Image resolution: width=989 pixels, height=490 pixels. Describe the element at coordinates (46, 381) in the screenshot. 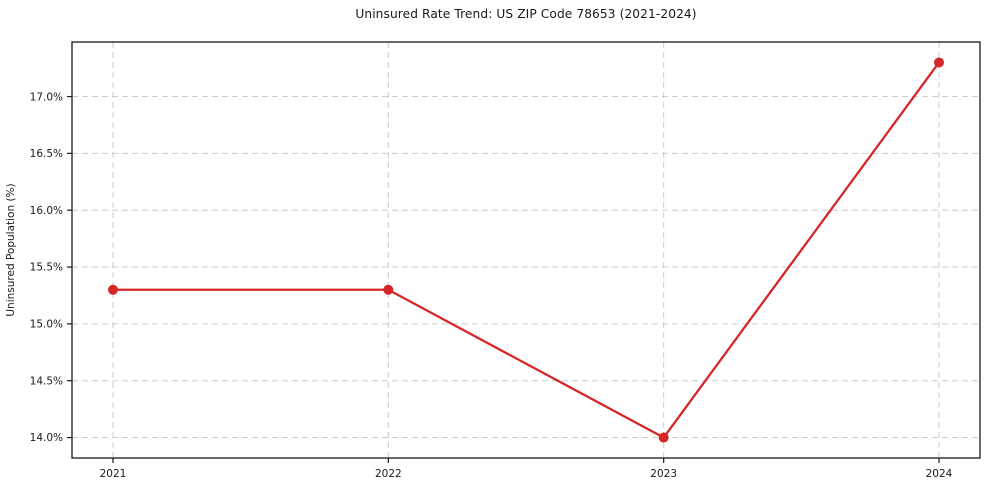

I see `y-tick-label: 14.5%` at that location.